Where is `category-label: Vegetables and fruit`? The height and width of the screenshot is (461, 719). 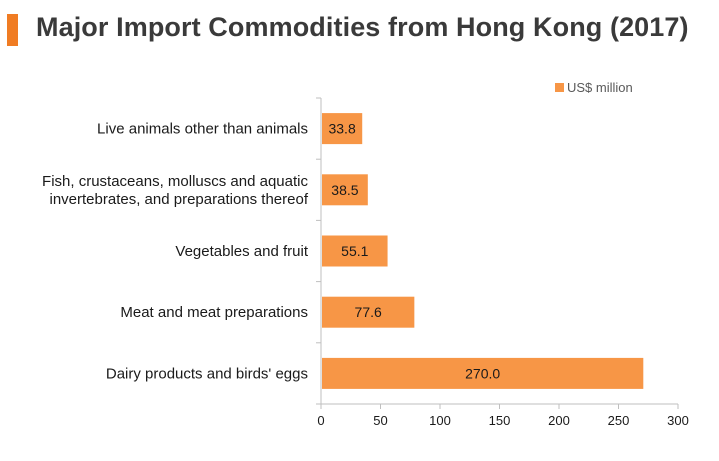
category-label: Vegetables and fruit is located at coordinates (241, 251).